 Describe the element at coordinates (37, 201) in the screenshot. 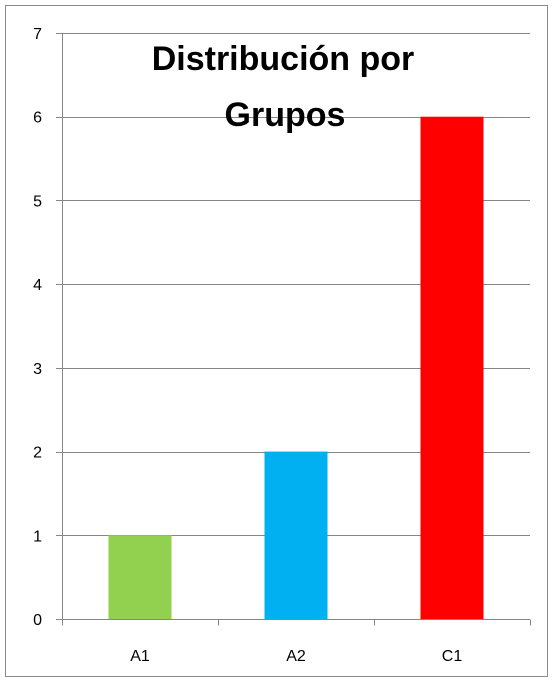

I see `y-tick-label: 5` at that location.